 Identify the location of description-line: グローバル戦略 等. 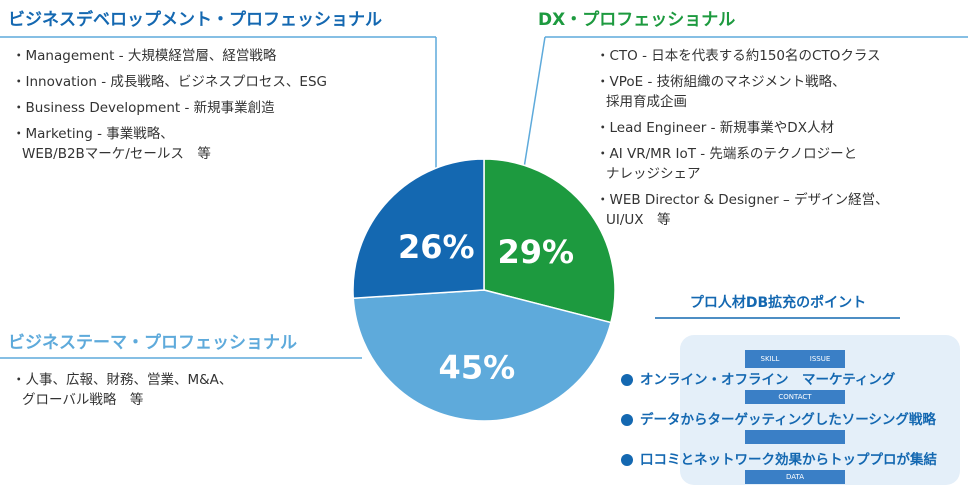
(82, 399).